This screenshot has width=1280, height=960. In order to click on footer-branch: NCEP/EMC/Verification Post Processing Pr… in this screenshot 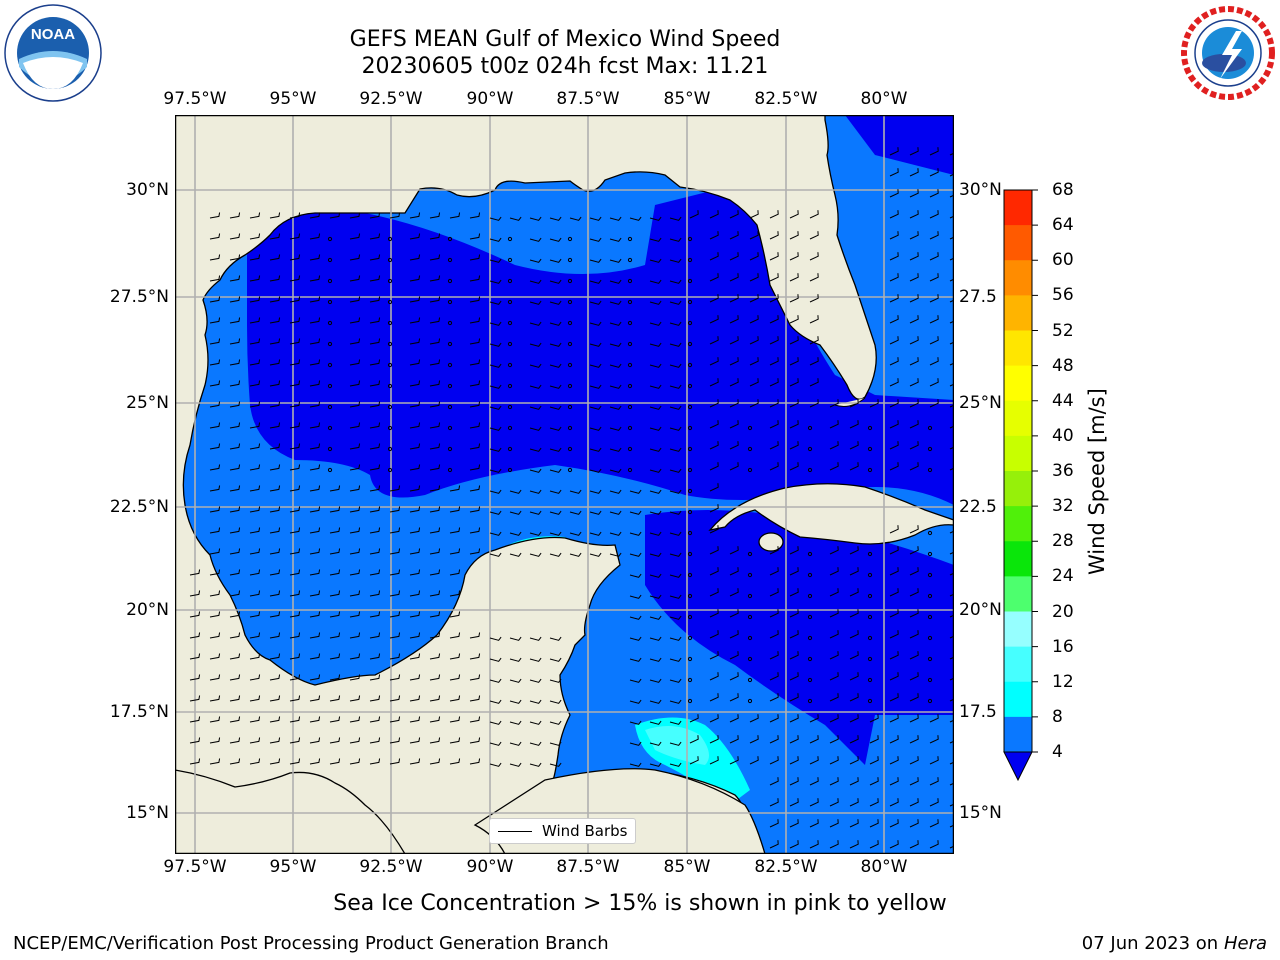, I will do `click(311, 943)`.